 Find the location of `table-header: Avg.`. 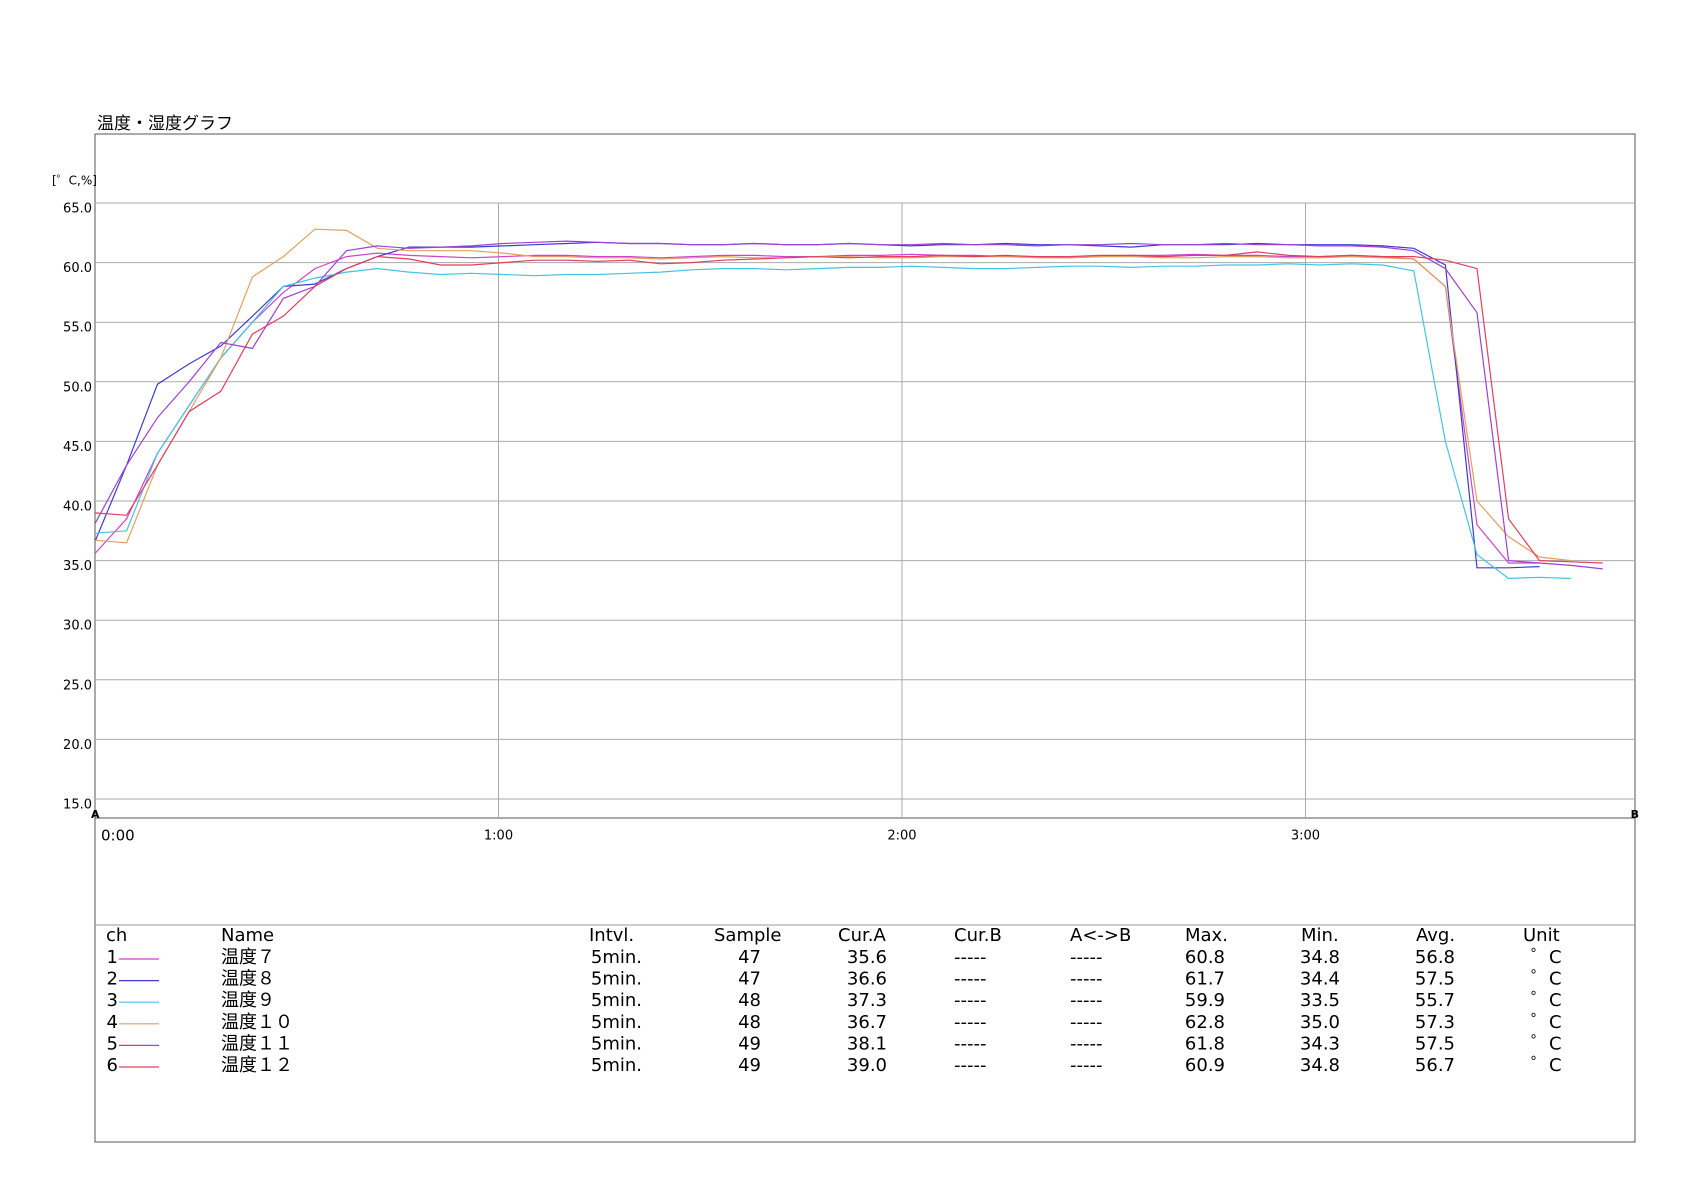

table-header: Avg. is located at coordinates (1435, 935).